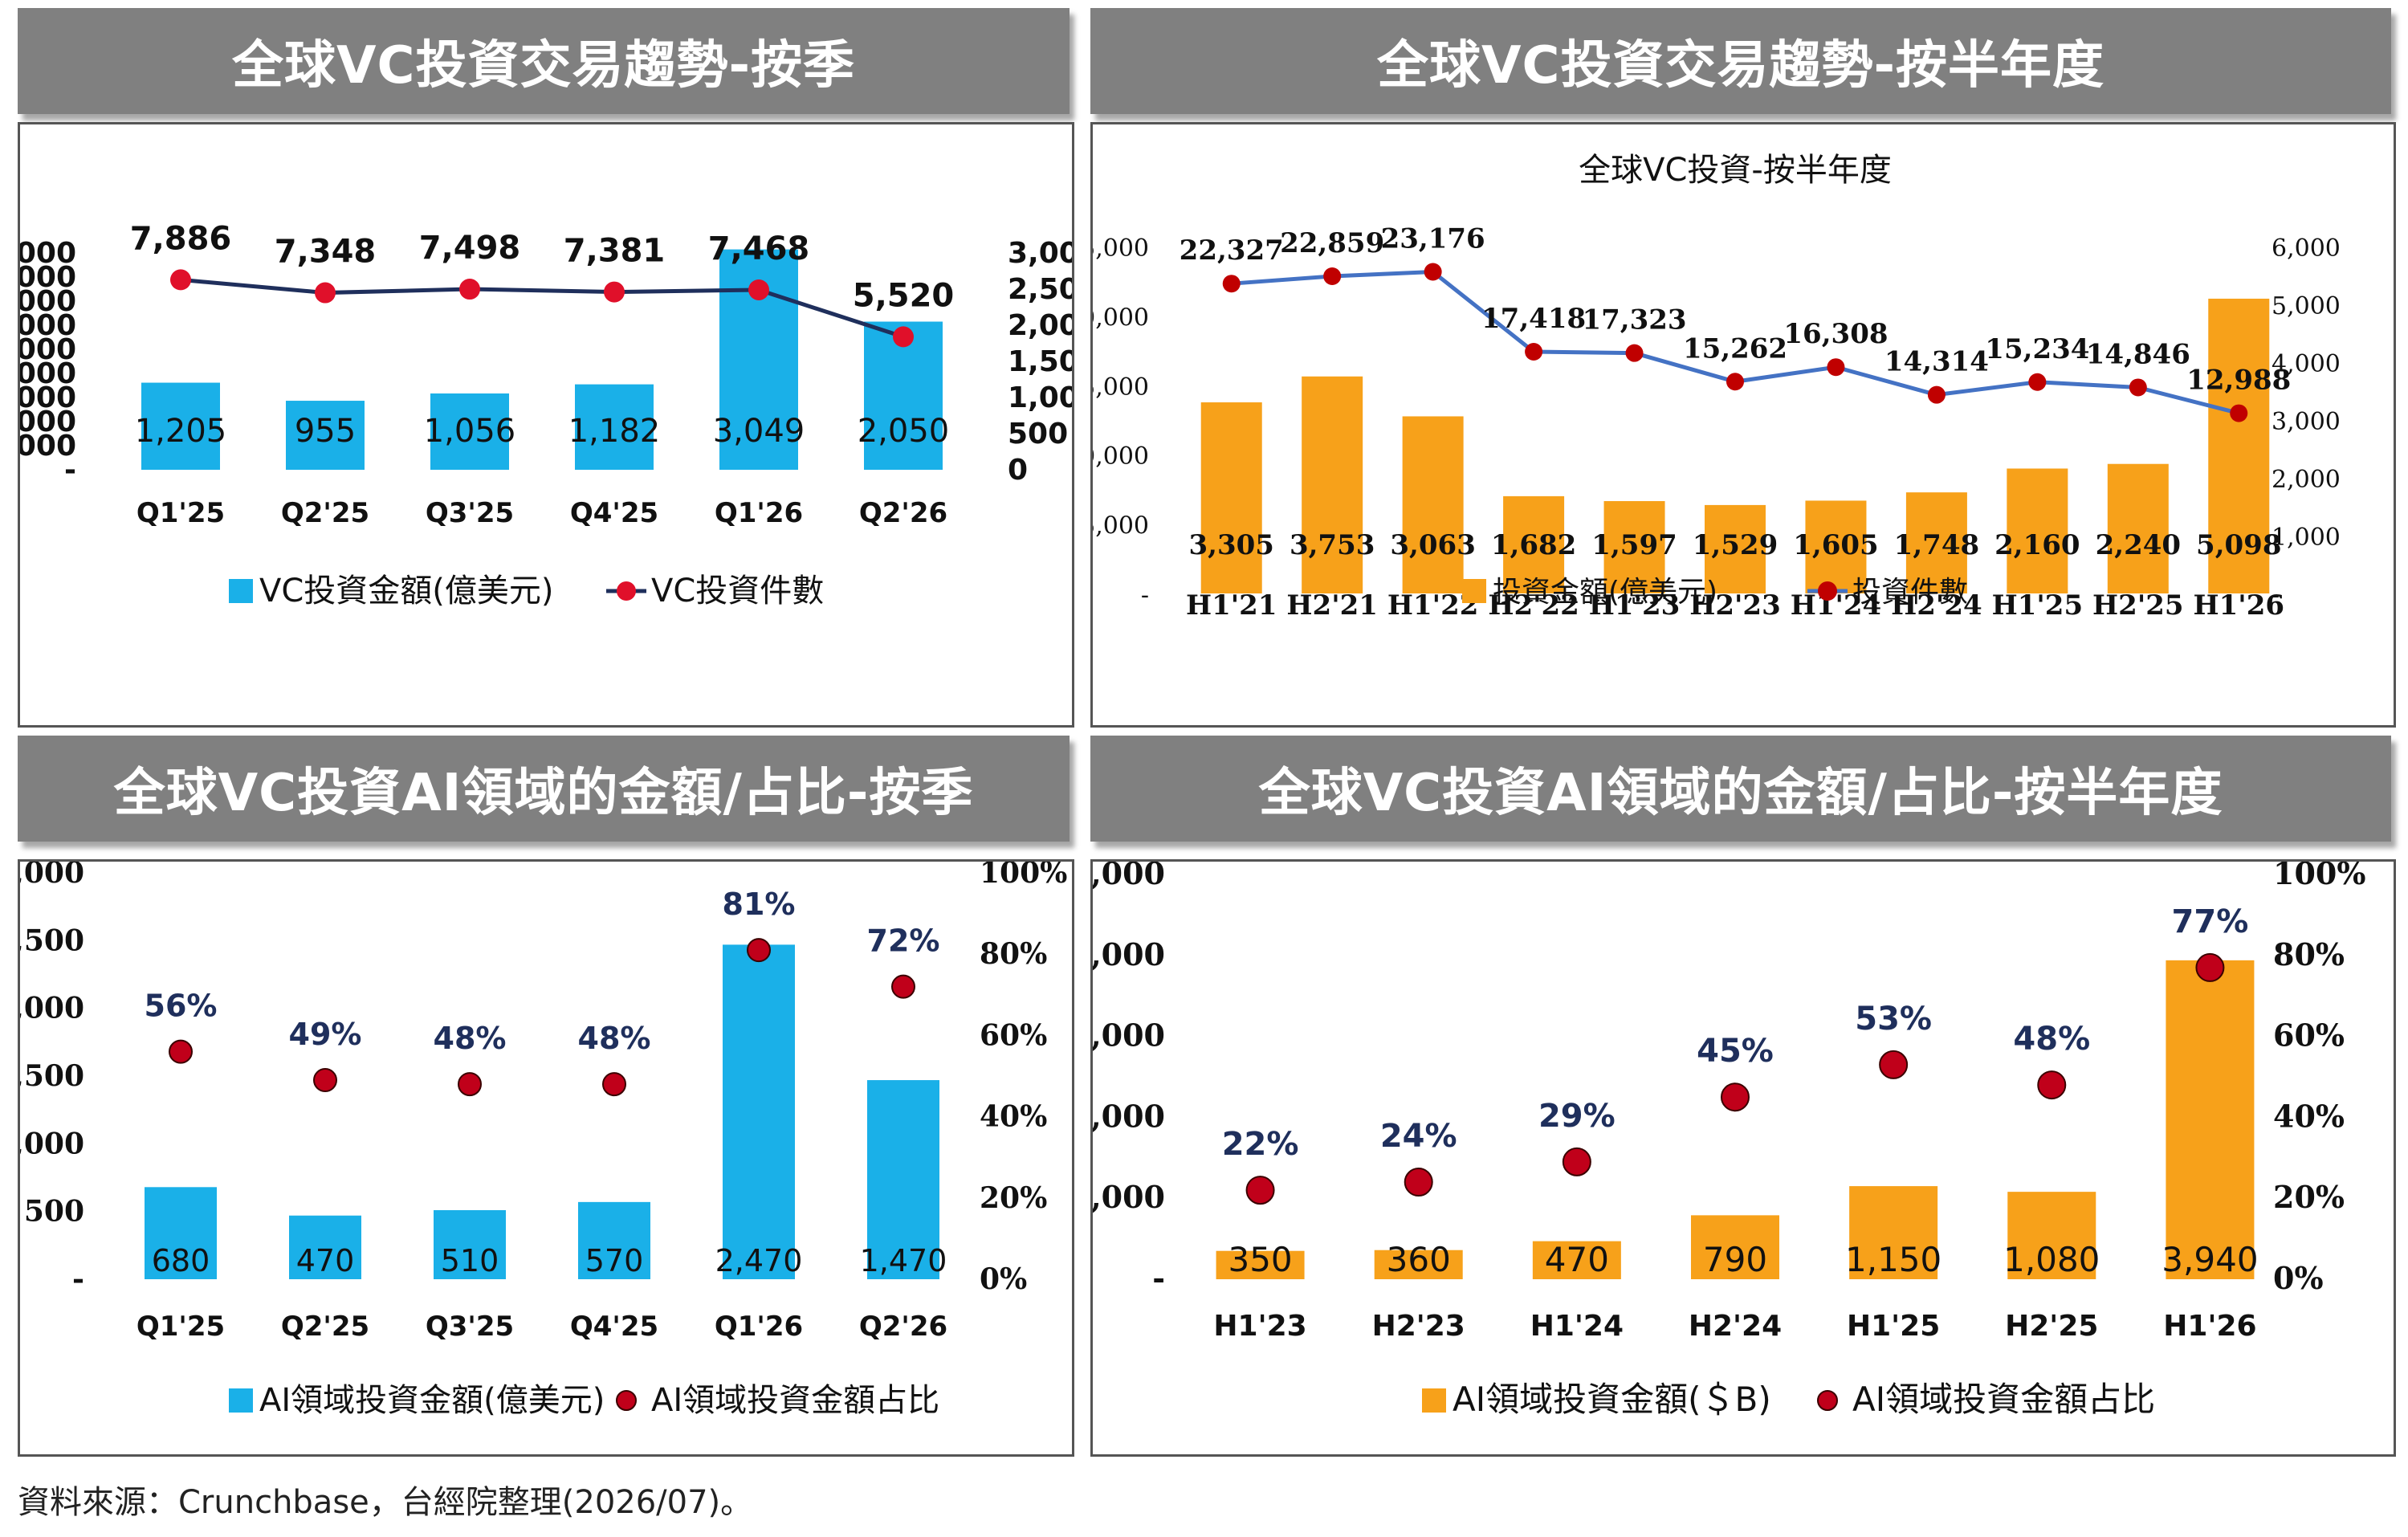 The height and width of the screenshot is (1537, 2408). I want to click on bar-data-label: 1,605, so click(1835, 545).